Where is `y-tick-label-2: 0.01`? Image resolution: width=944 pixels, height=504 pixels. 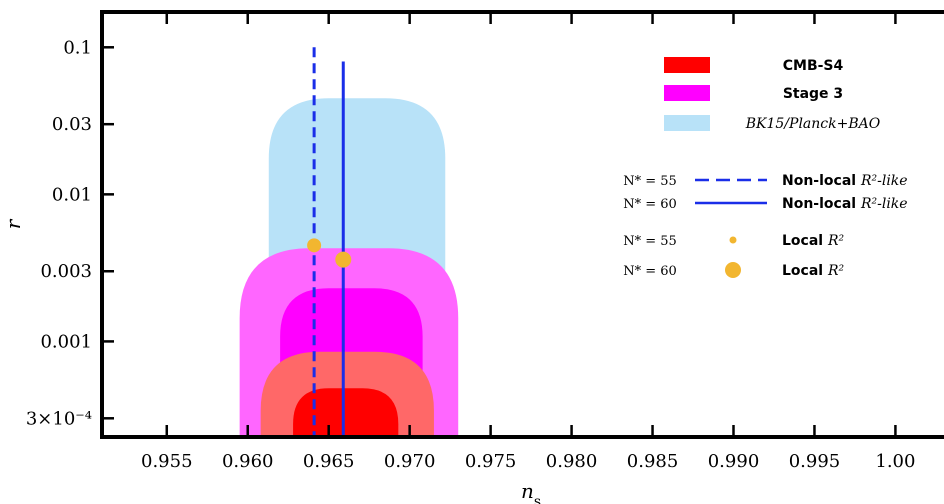 y-tick-label-2: 0.01 is located at coordinates (72, 194).